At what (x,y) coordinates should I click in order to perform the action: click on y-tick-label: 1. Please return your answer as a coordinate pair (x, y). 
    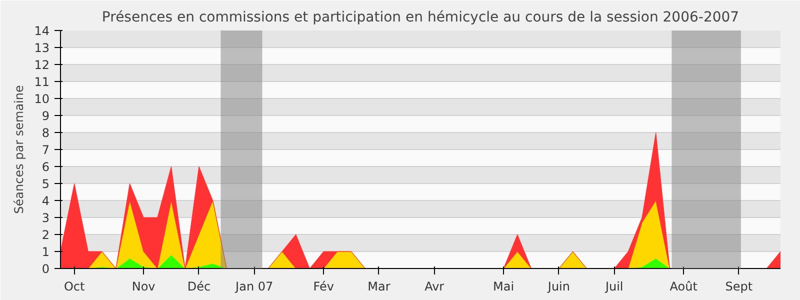
    Looking at the image, I should click on (46, 252).